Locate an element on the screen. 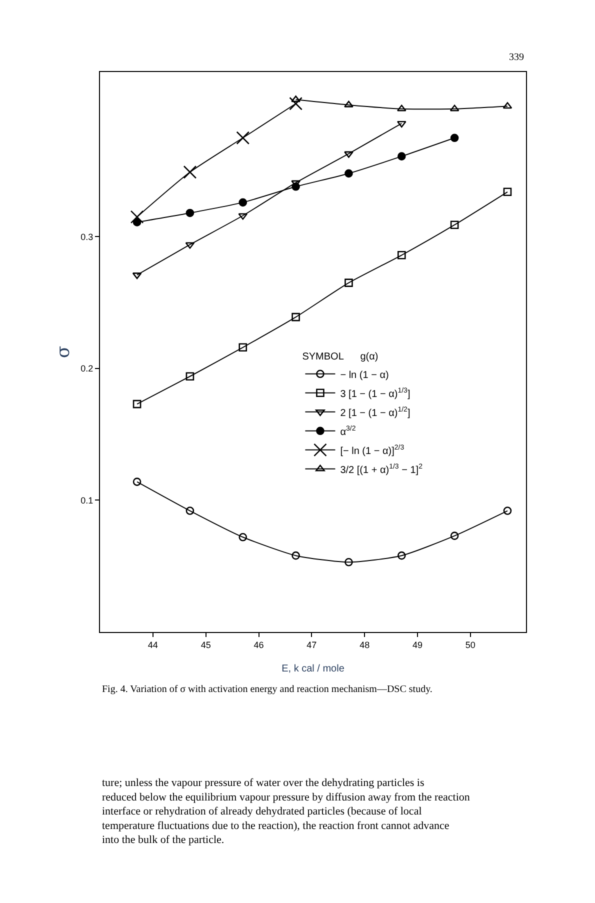 This screenshot has width=595, height=903. x-tick-label: 49 is located at coordinates (417, 645).